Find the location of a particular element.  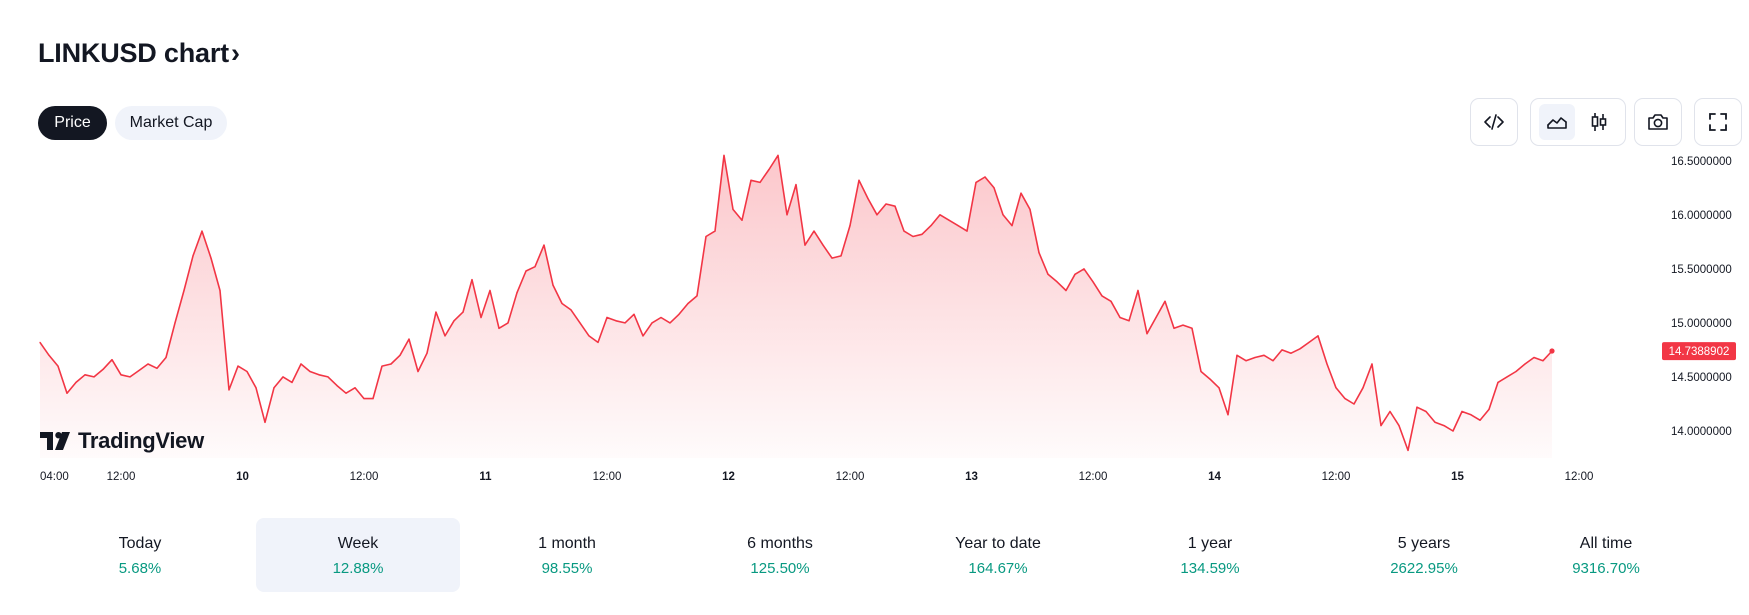

period-6-months: 6 months 125.50% is located at coordinates (780, 555).